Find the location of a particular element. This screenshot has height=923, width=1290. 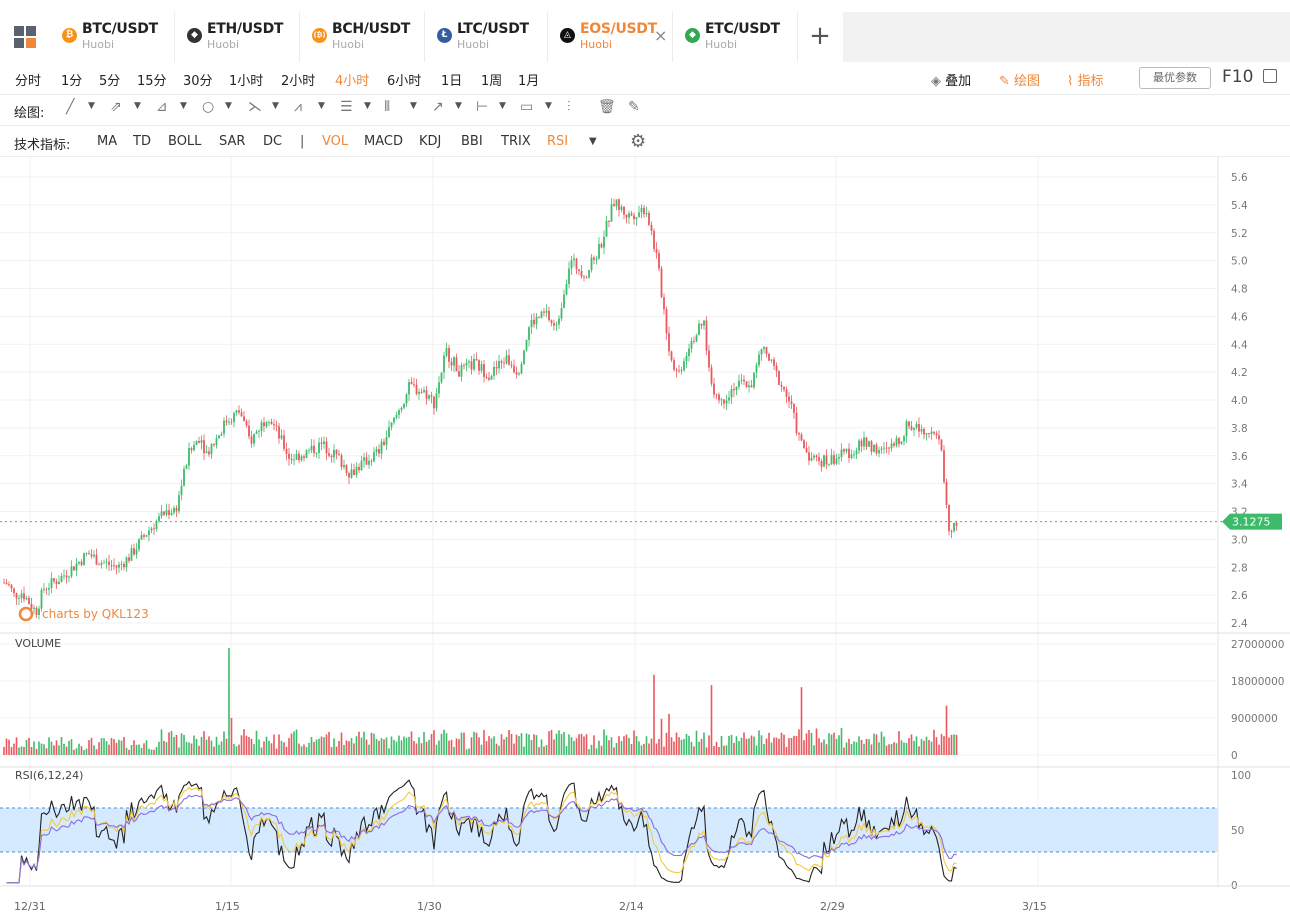

gear-icon: ⚙ is located at coordinates (638, 141).